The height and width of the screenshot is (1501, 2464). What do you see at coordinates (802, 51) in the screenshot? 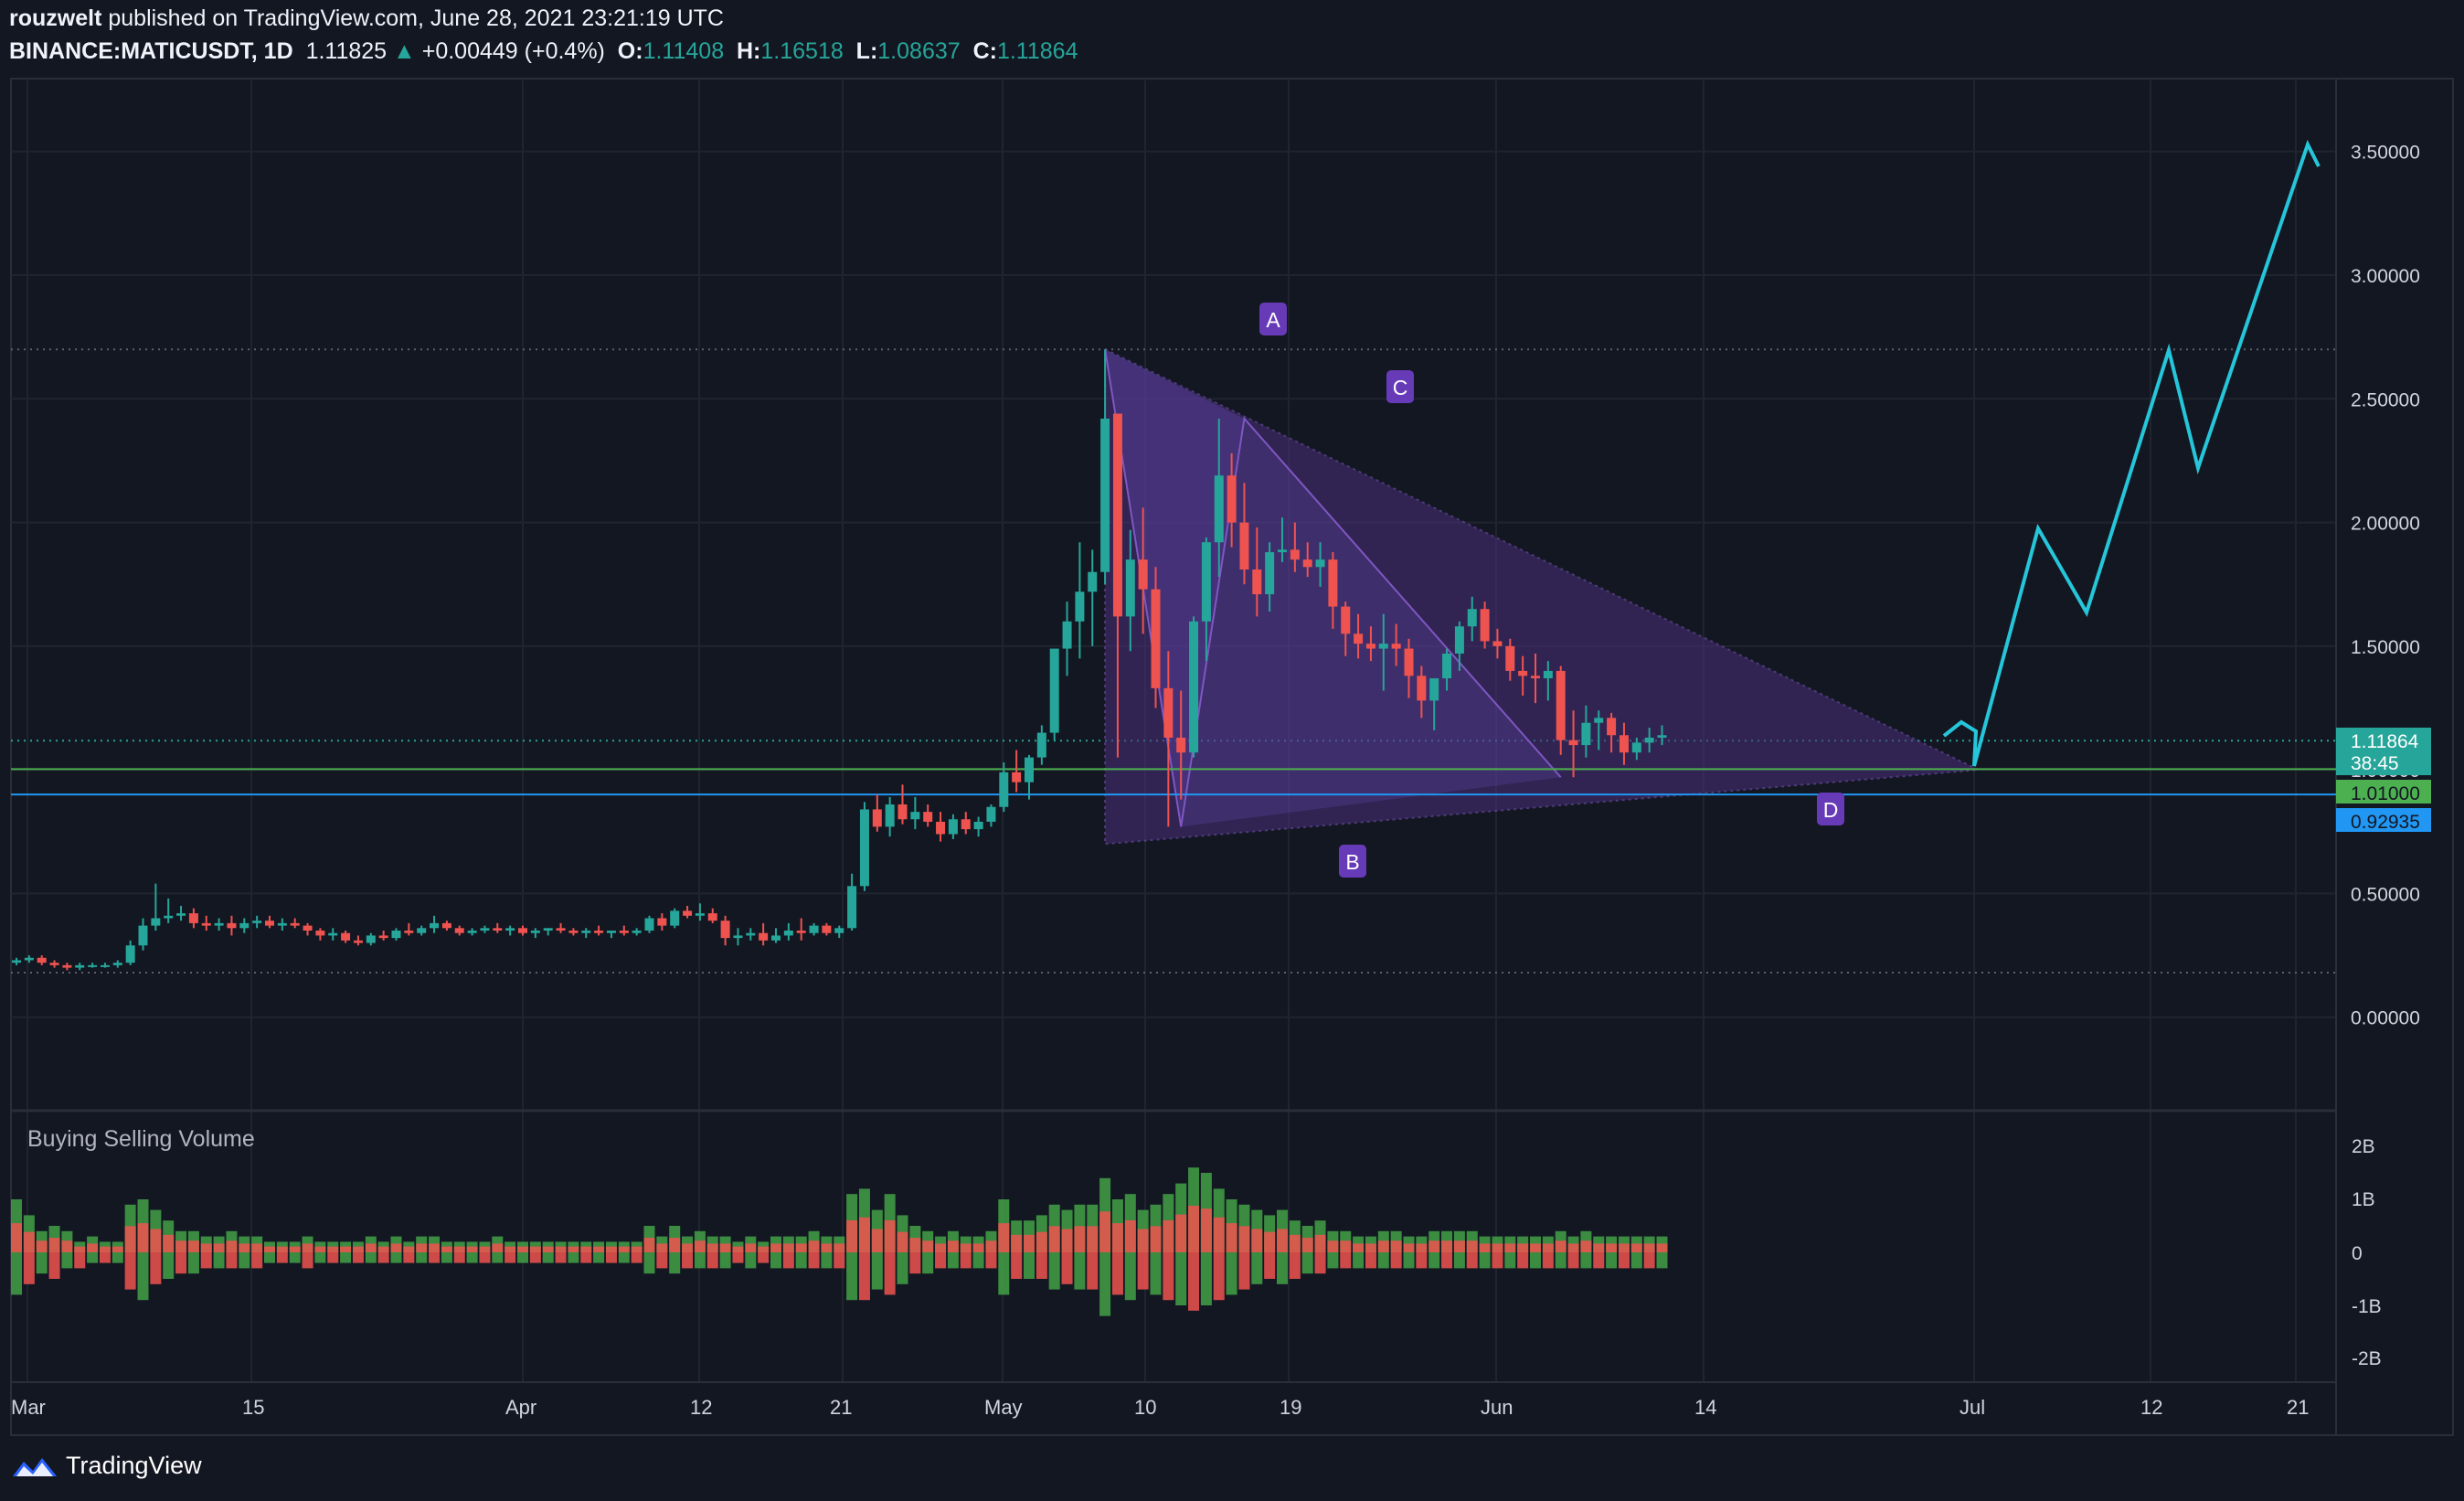
I see `high-value: 1.16518` at bounding box center [802, 51].